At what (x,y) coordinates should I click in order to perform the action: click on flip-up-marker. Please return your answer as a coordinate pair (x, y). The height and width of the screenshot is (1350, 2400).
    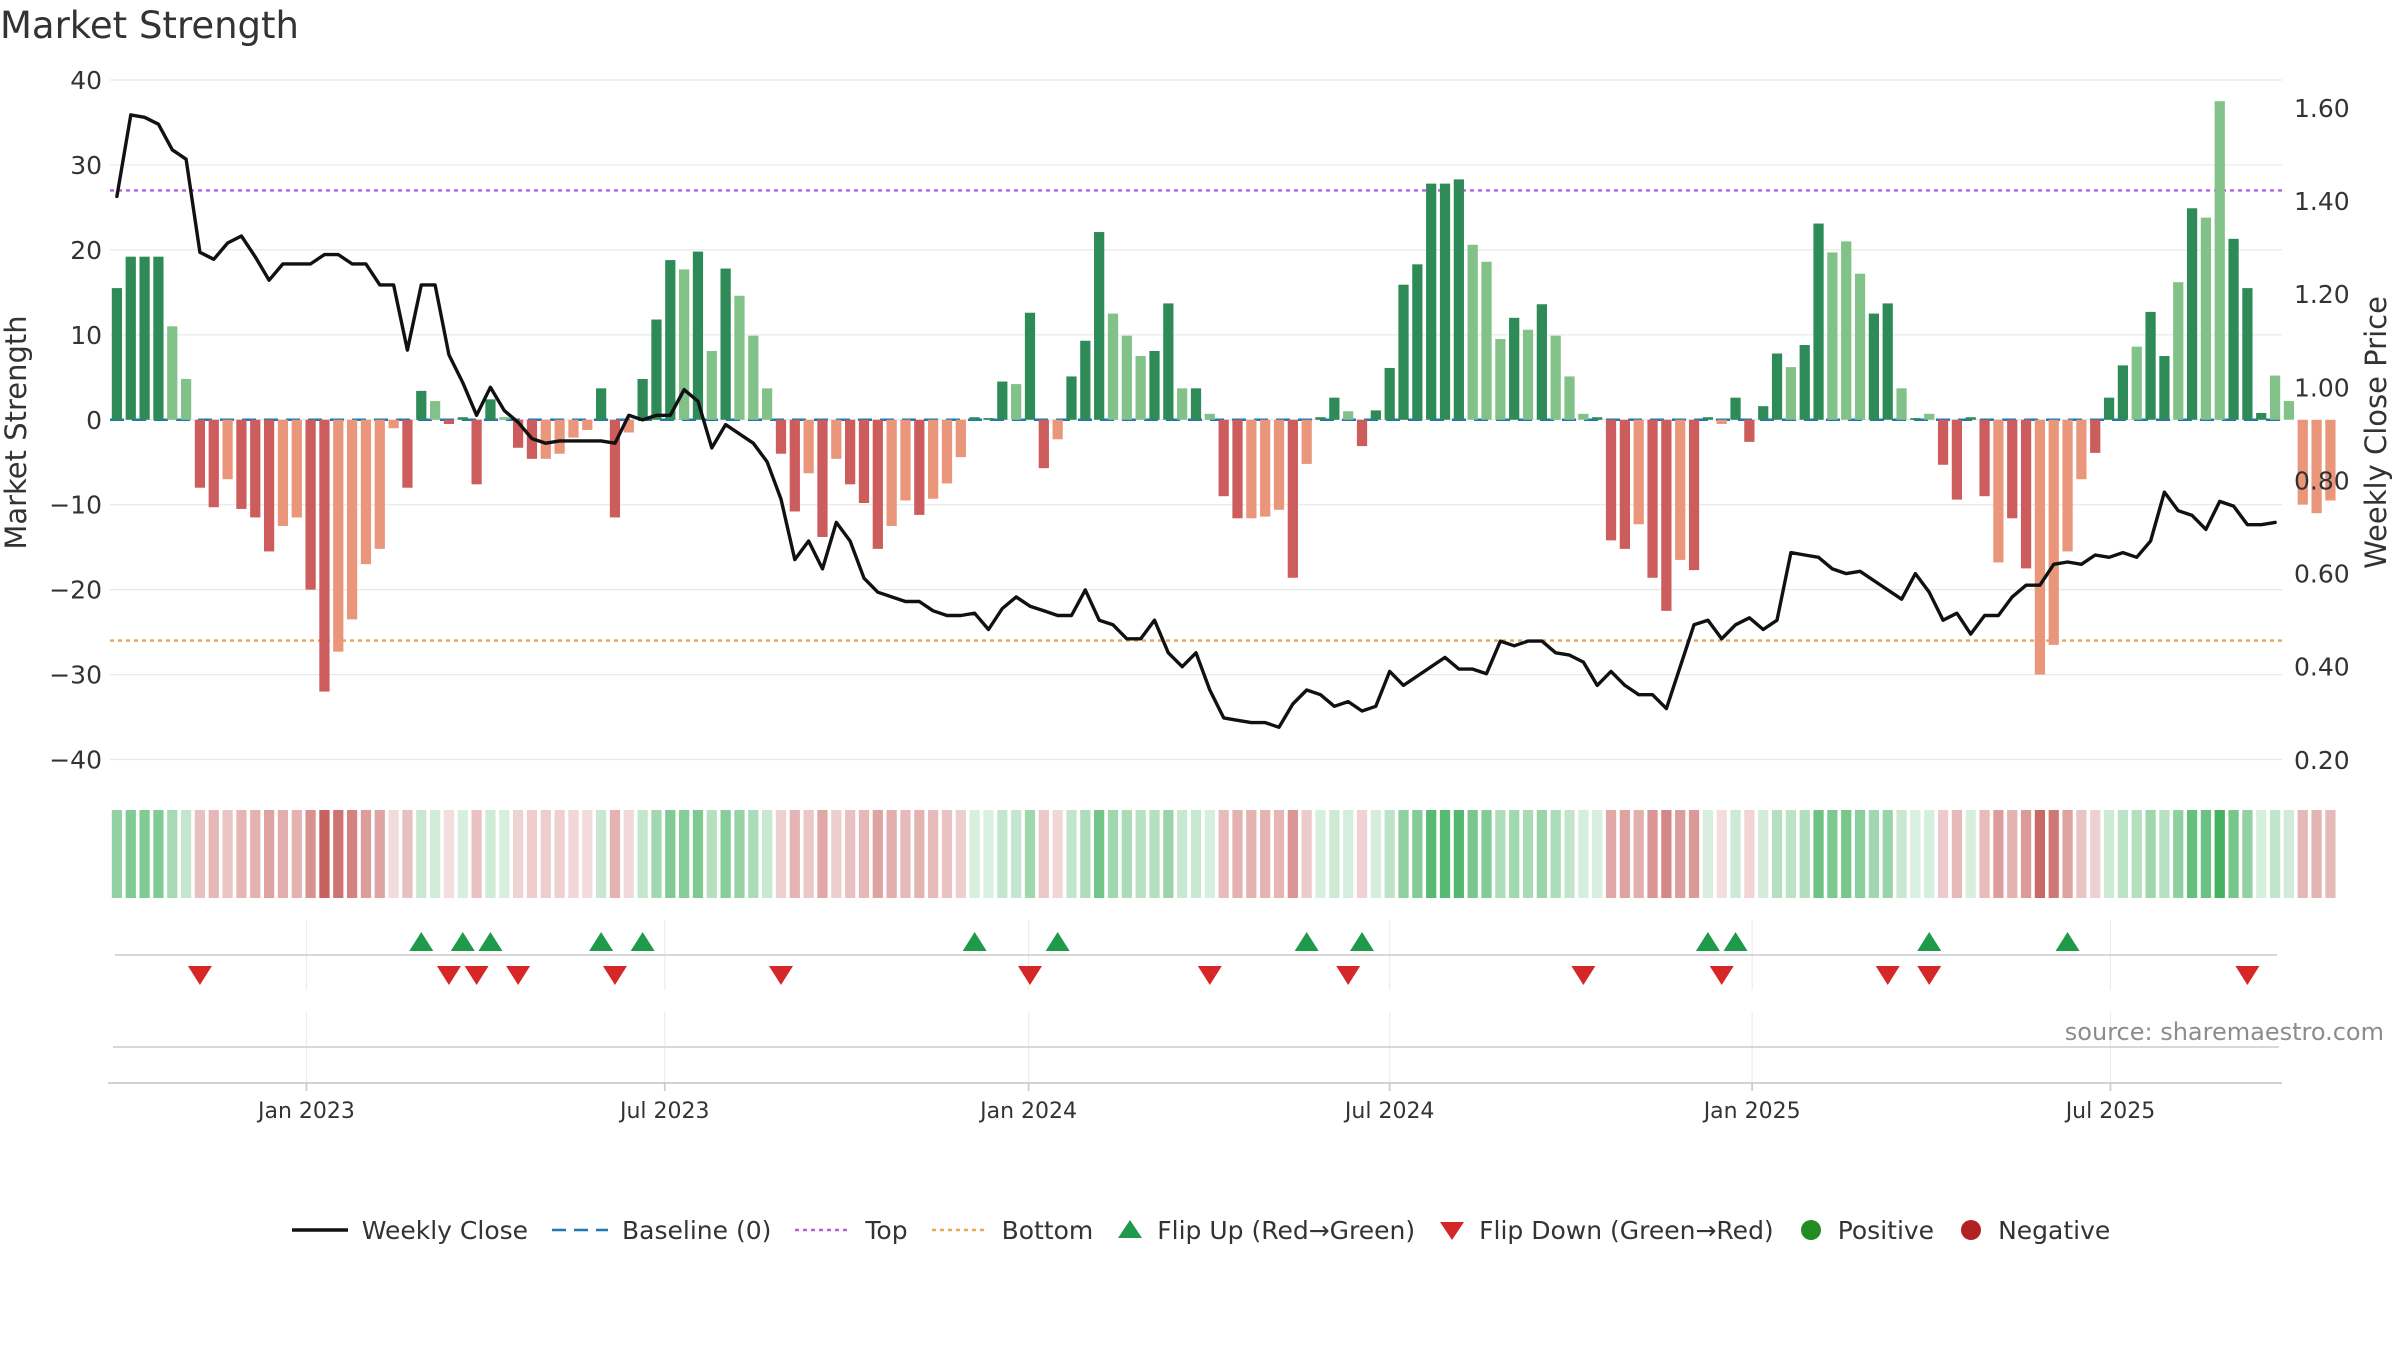
    Looking at the image, I should click on (1362, 941).